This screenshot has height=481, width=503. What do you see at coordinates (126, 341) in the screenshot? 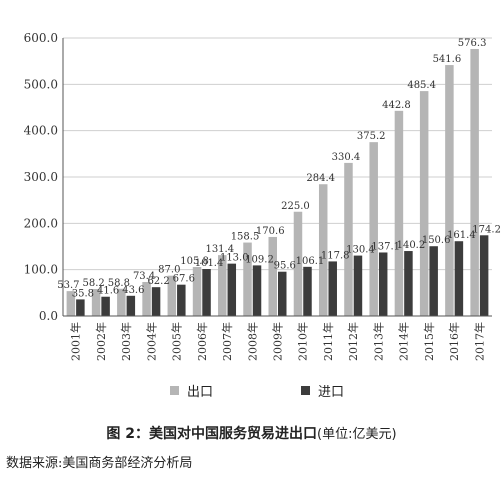
I see `x-tick-label: 2003年` at bounding box center [126, 341].